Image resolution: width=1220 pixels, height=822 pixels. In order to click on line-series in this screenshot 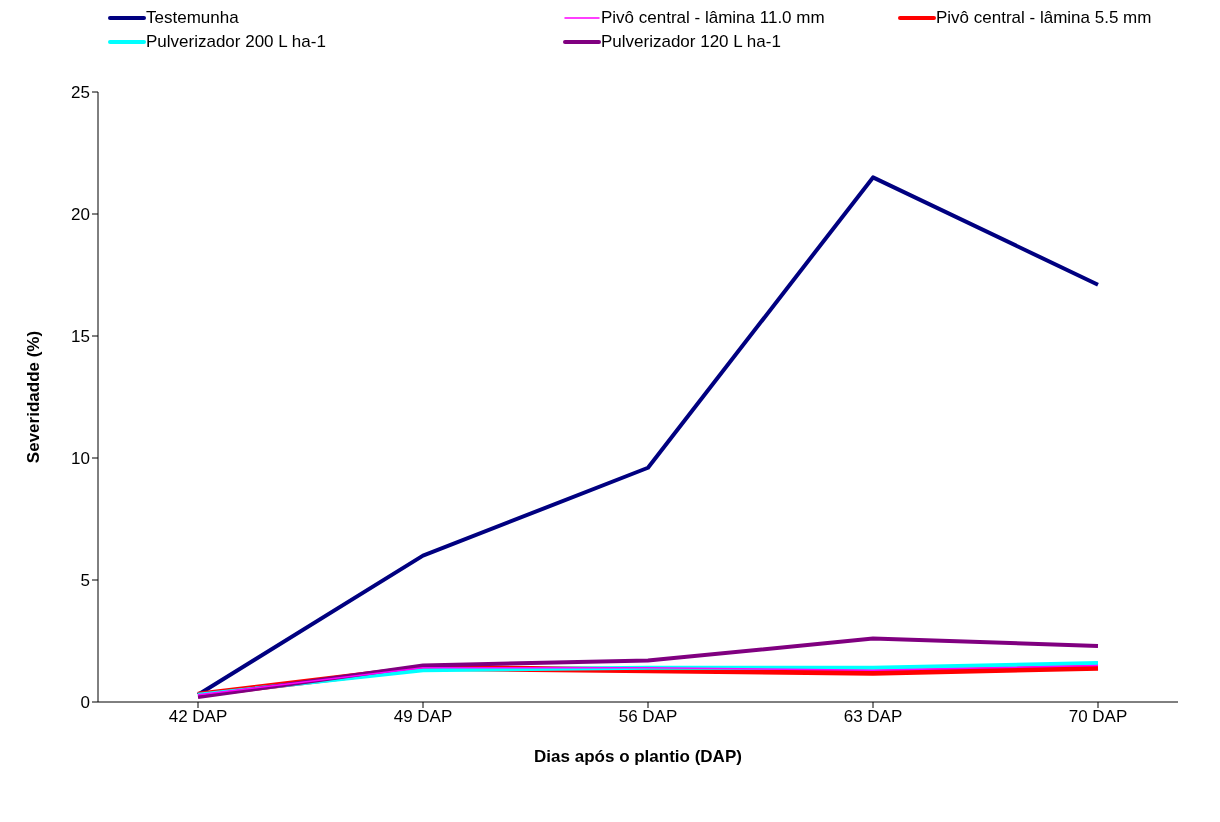, I will do `click(648, 668)`.